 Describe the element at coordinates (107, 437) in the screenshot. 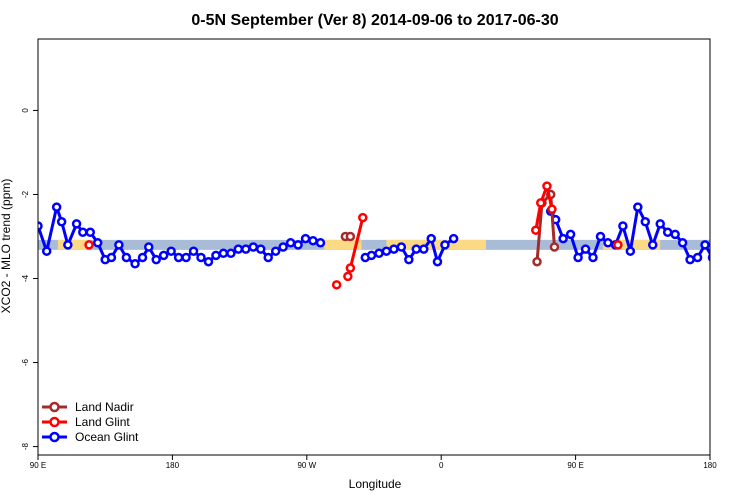

I see `legend-label: Ocean Glint` at that location.